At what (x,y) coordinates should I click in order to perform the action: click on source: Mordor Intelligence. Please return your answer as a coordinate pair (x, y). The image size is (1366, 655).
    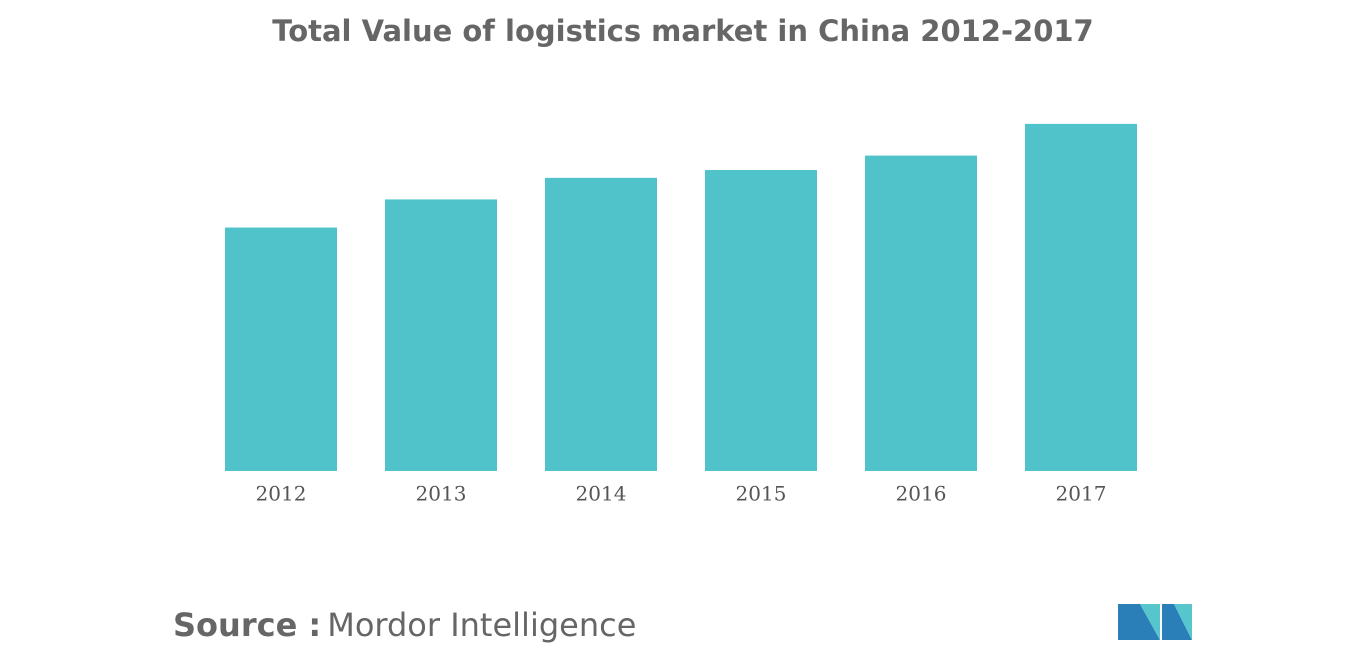
    Looking at the image, I should click on (481, 625).